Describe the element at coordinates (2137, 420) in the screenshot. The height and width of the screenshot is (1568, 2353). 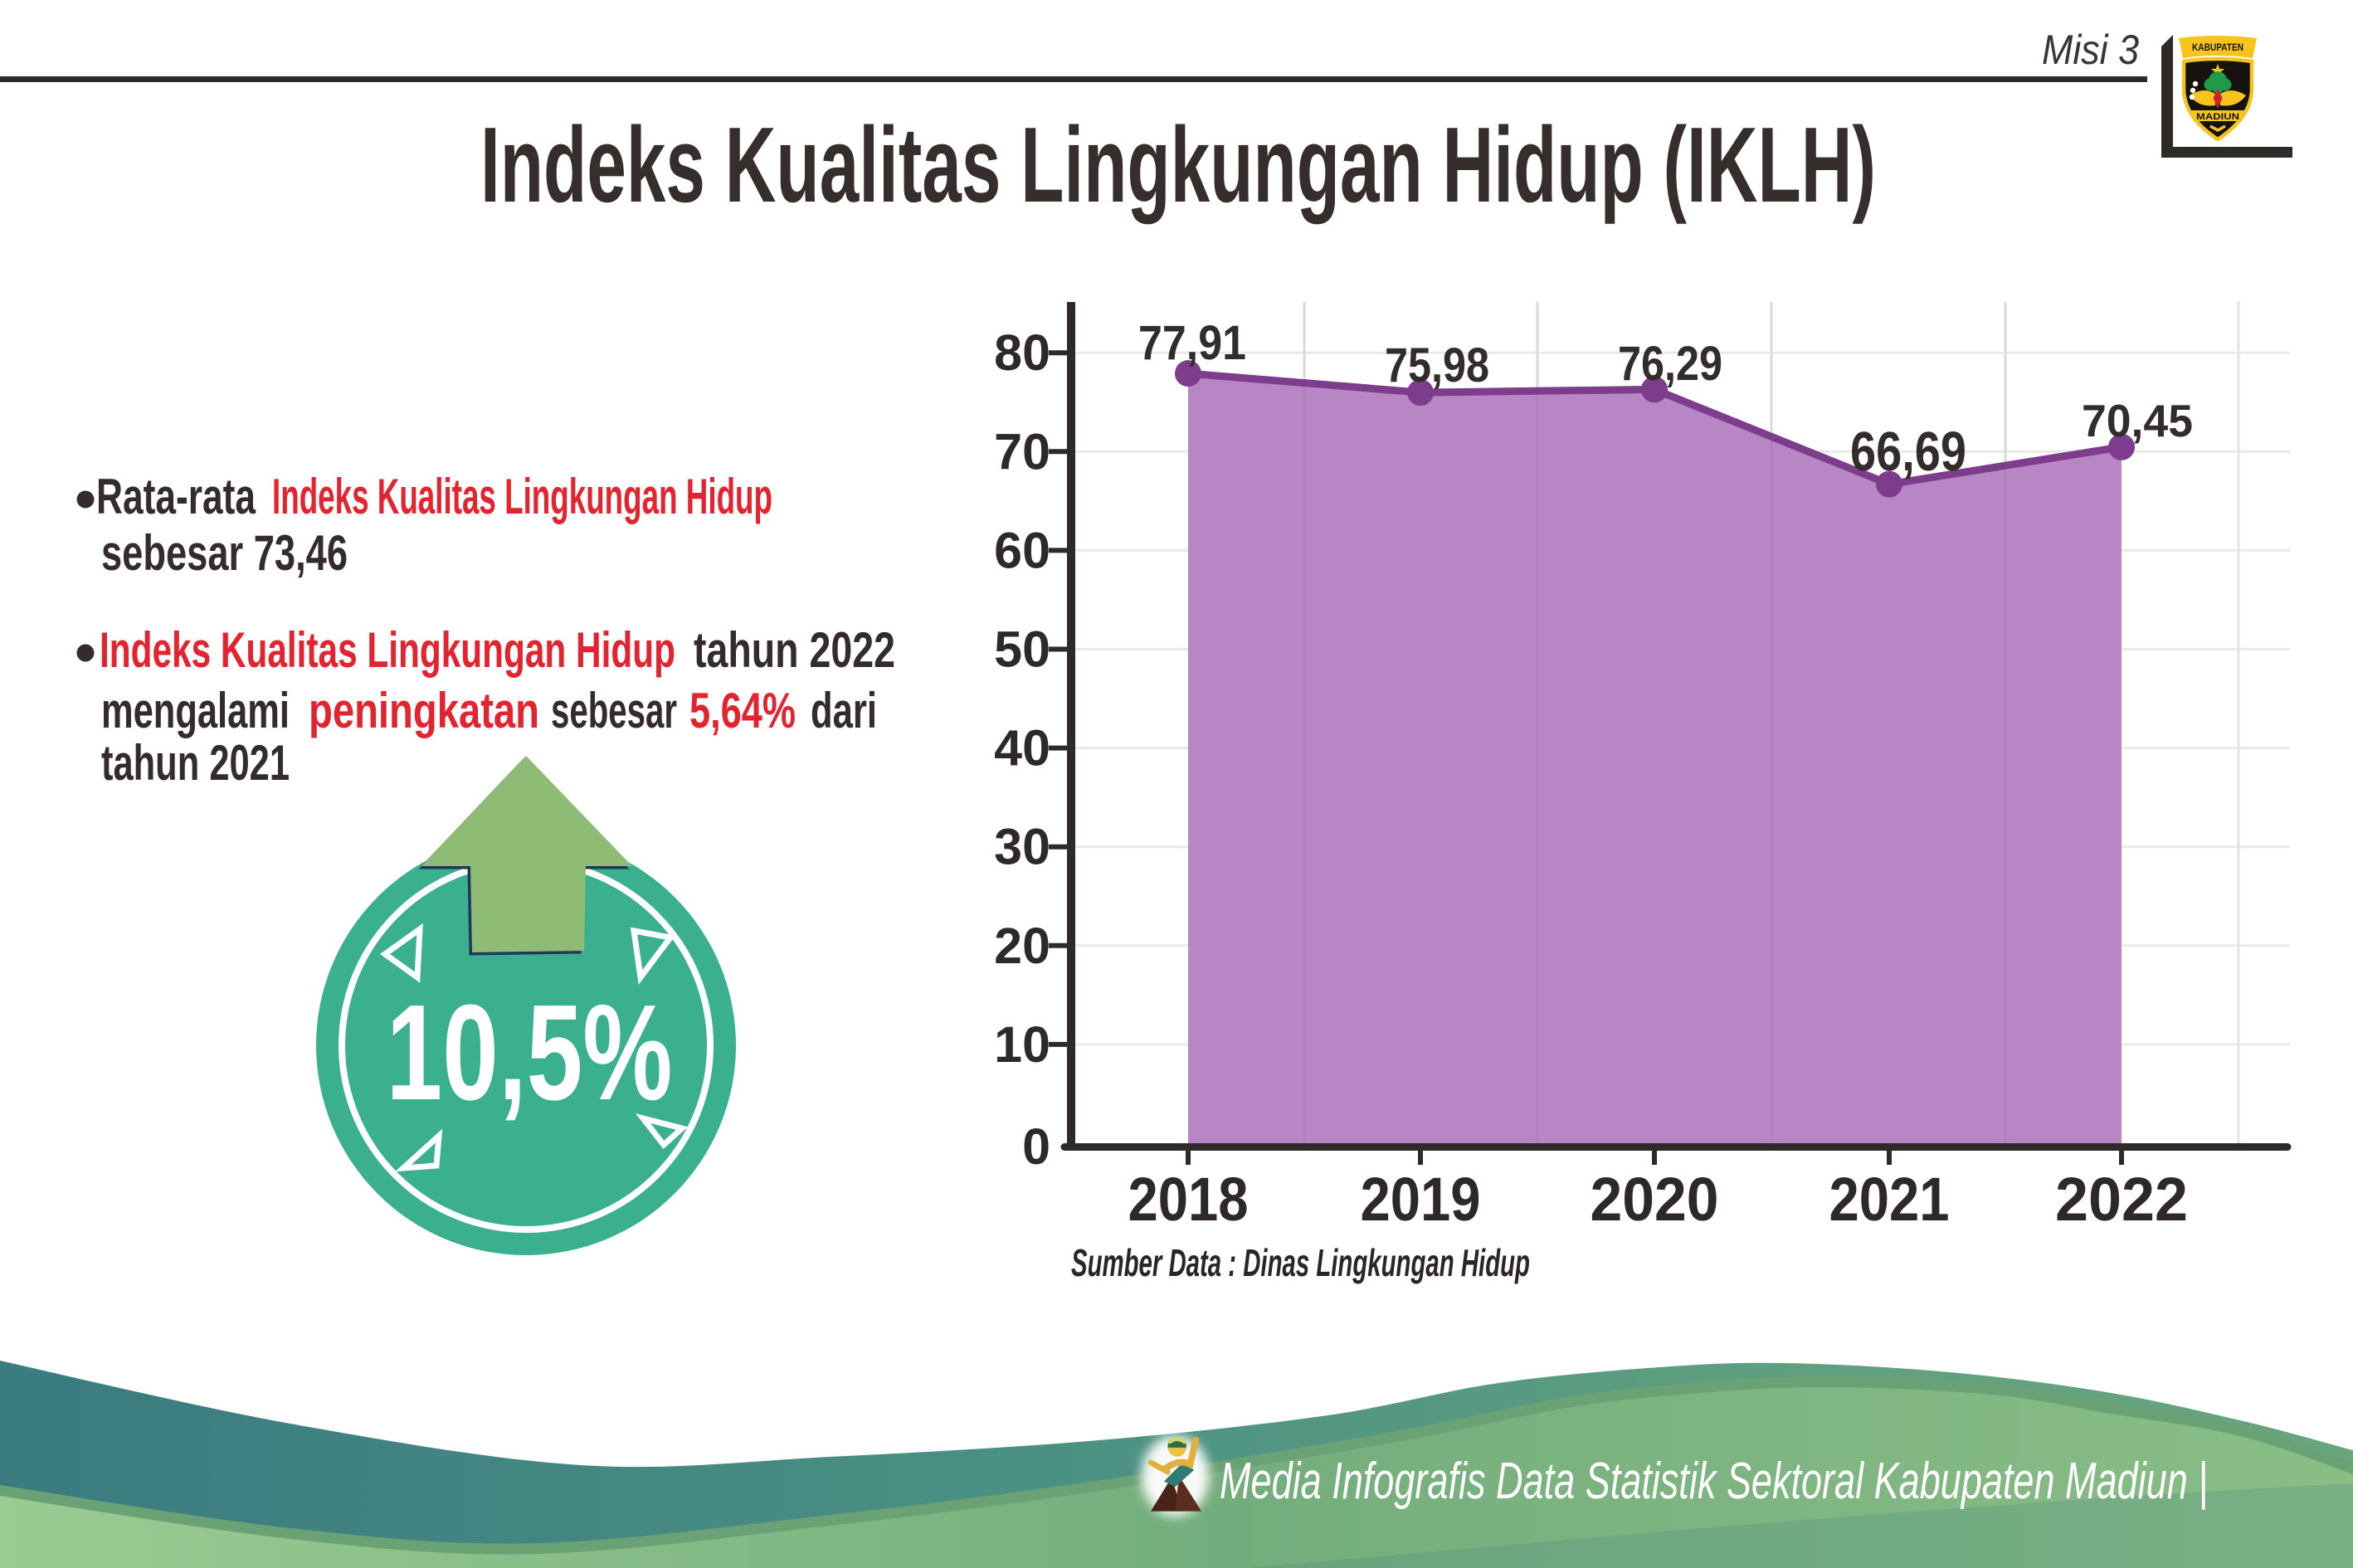
I see `svg-text: 70,45` at that location.